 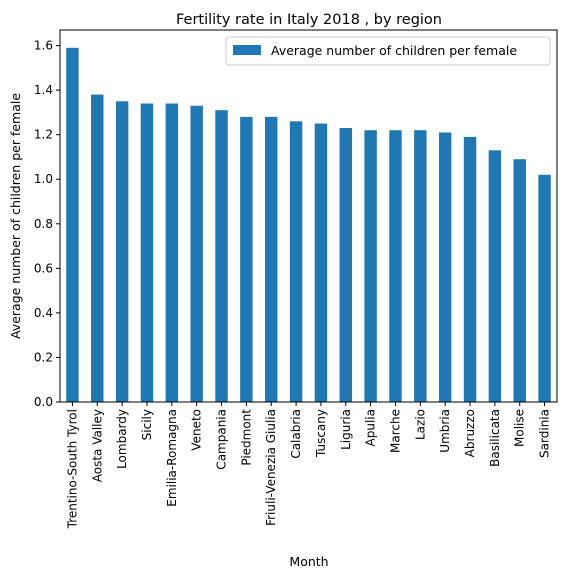 What do you see at coordinates (15, 216) in the screenshot?
I see `y-axis-label: Average number of children per female` at bounding box center [15, 216].